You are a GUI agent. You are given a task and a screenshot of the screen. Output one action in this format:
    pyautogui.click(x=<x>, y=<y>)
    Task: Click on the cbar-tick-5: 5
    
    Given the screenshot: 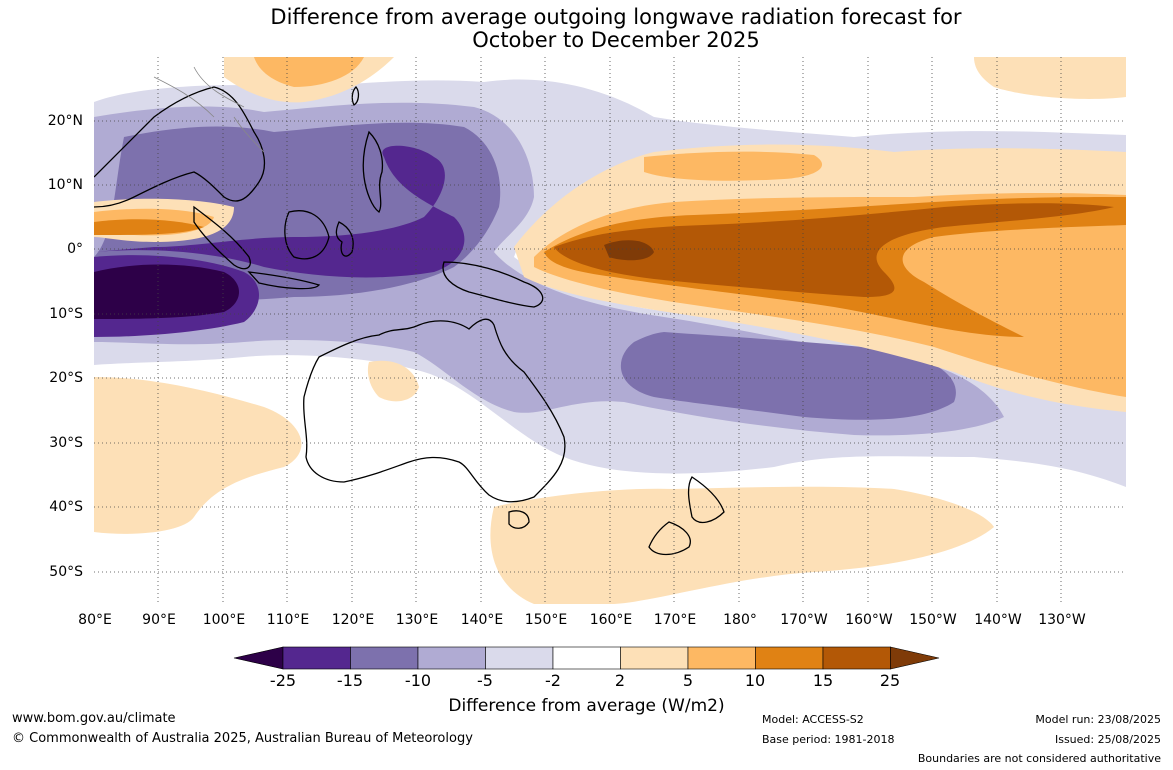 What is the action you would take?
    pyautogui.click(x=688, y=680)
    